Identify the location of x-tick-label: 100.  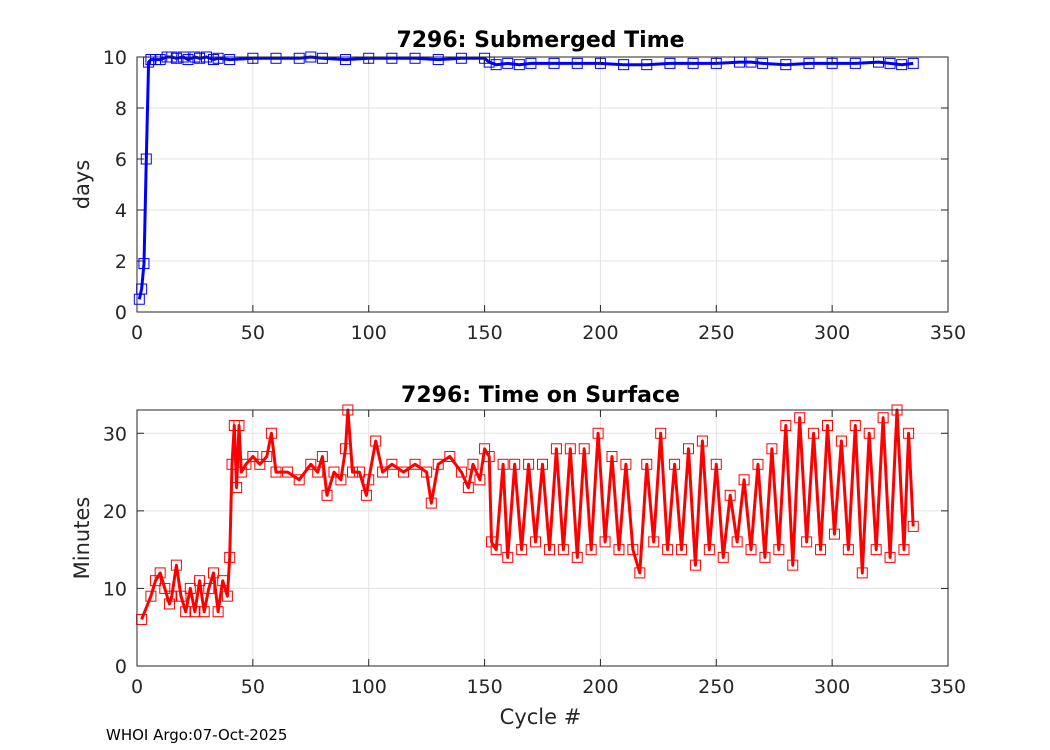
(369, 333).